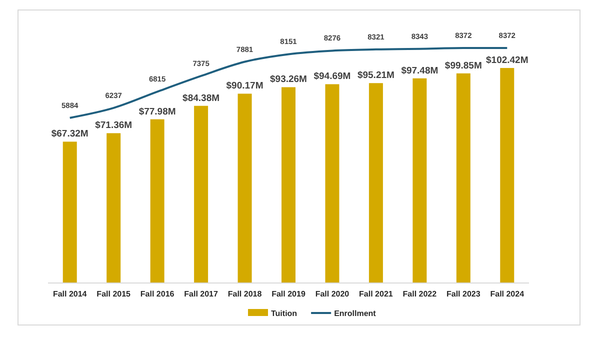 This screenshot has width=595, height=337. What do you see at coordinates (70, 293) in the screenshot?
I see `x-tick-label: Fall 2014` at bounding box center [70, 293].